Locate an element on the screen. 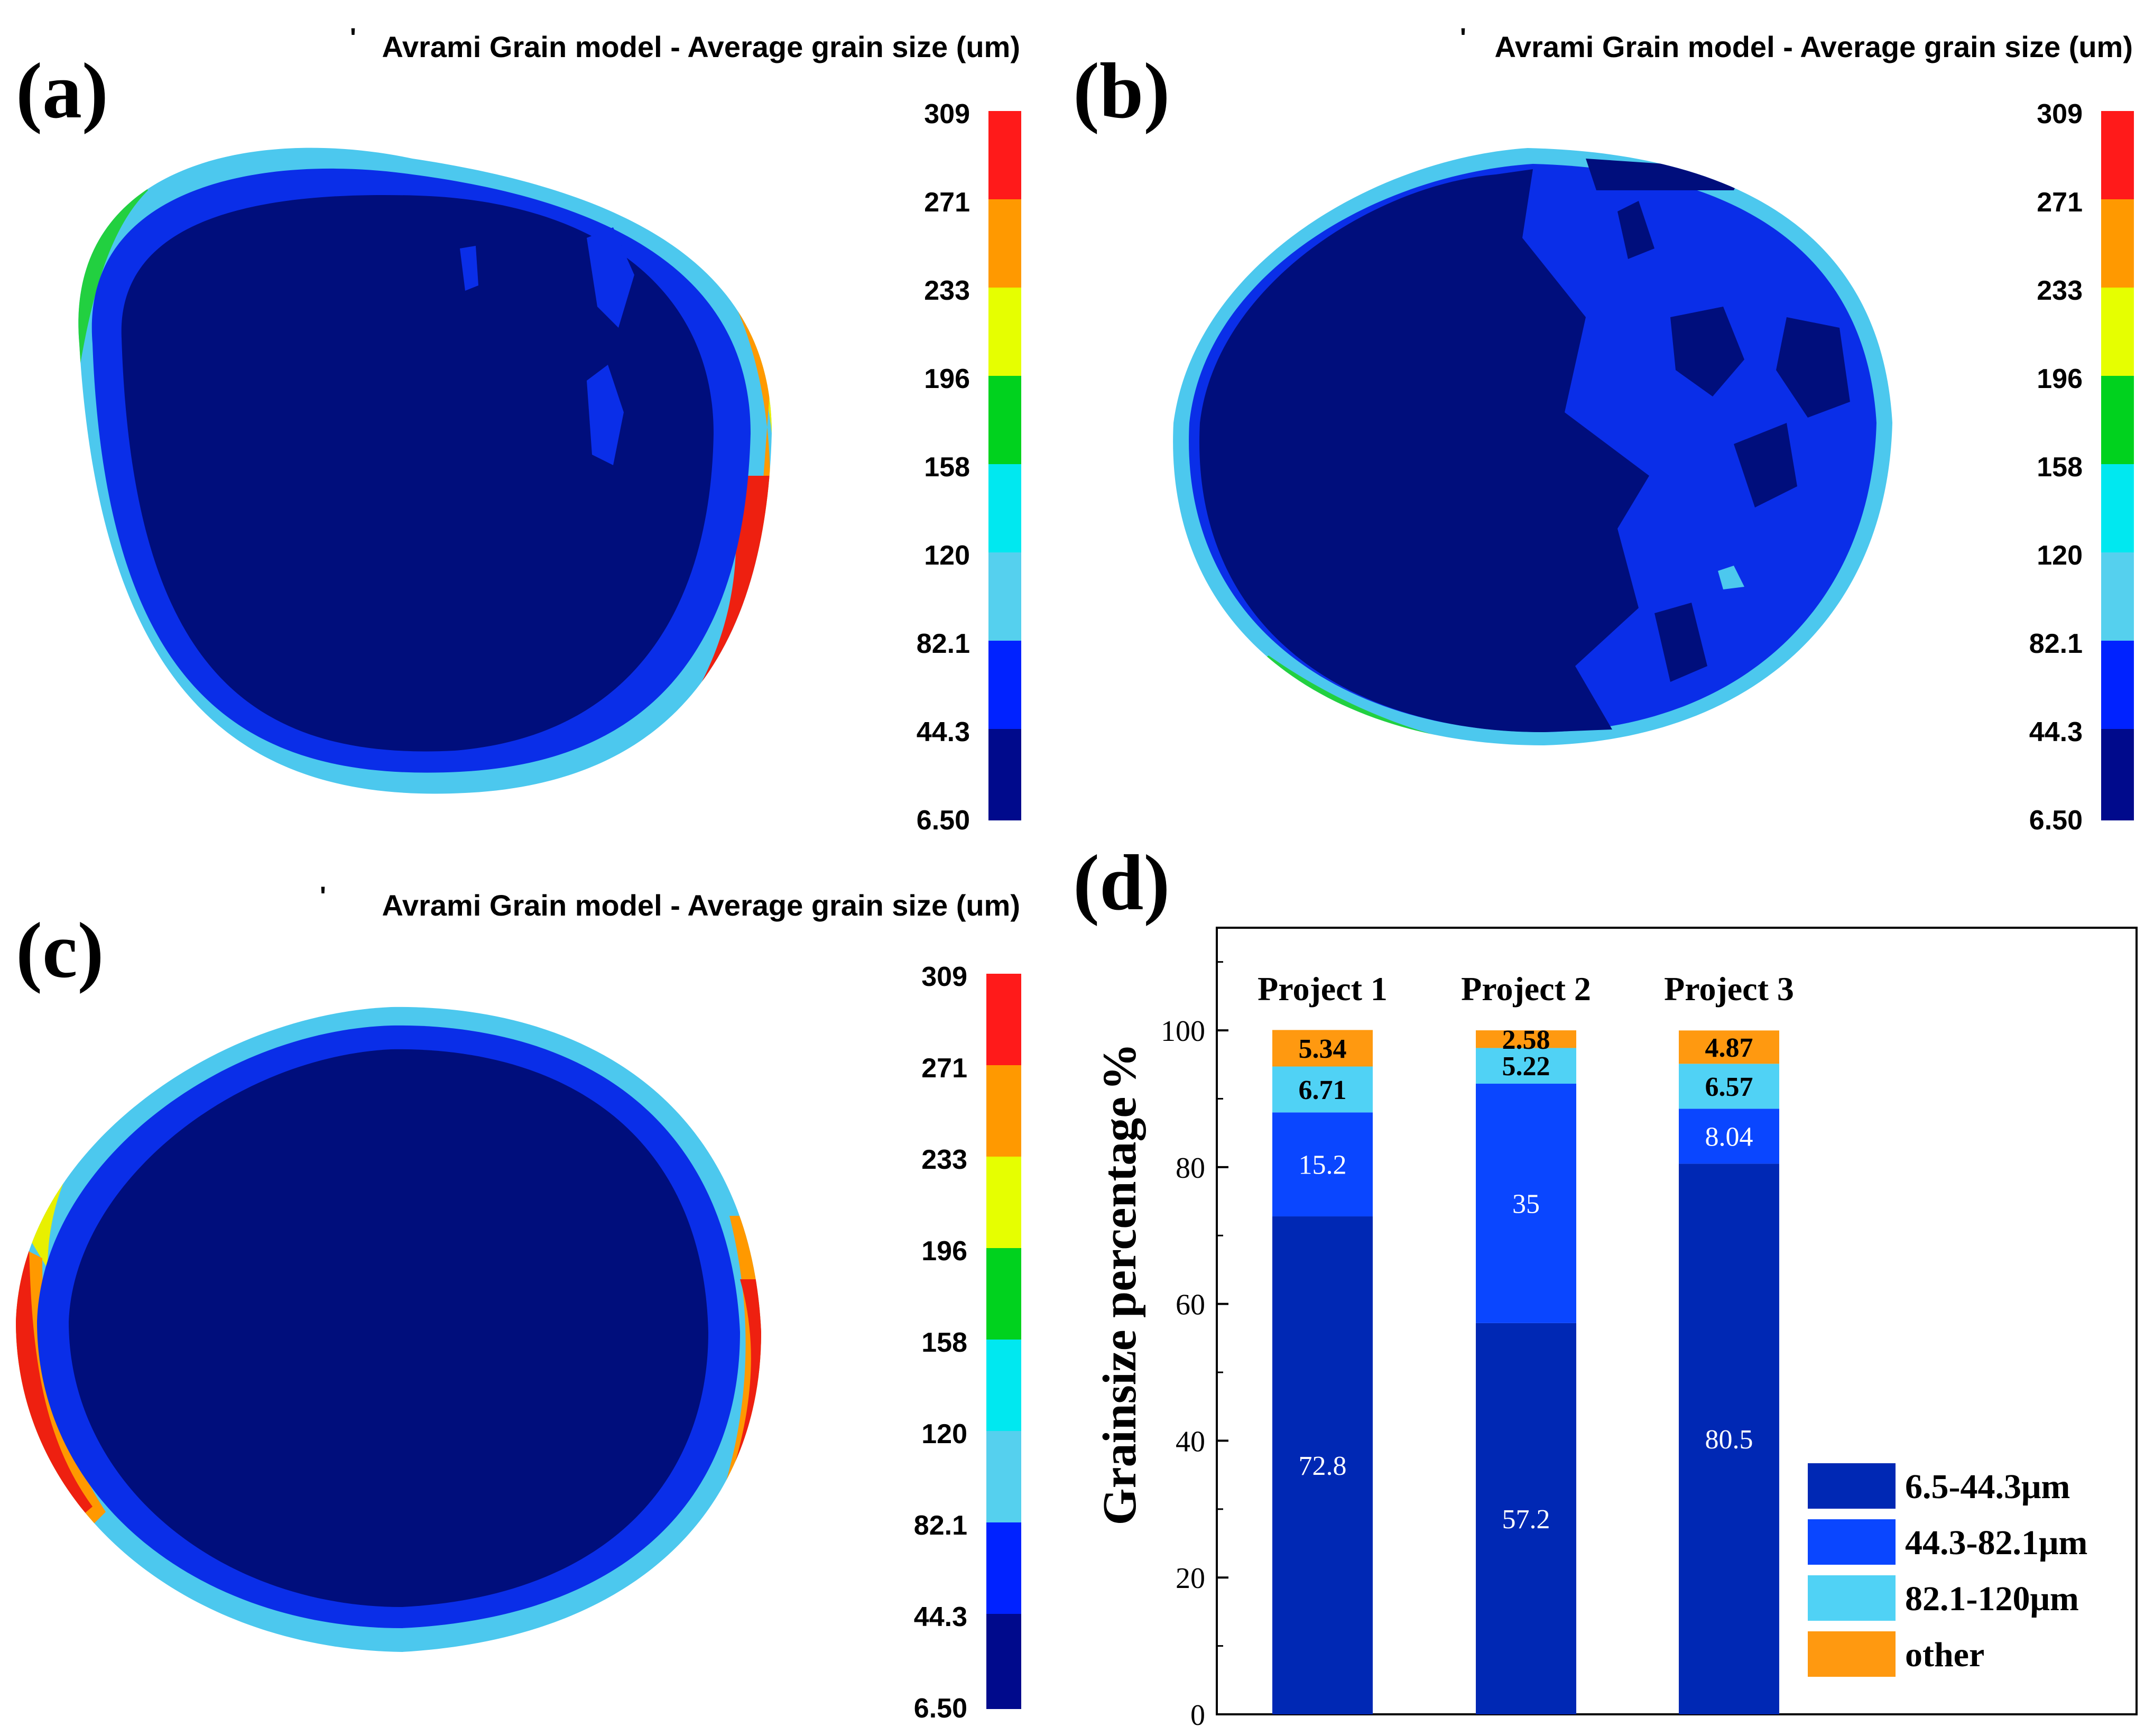 The height and width of the screenshot is (1736, 2154). grain-map-b is located at coordinates (1532, 446).